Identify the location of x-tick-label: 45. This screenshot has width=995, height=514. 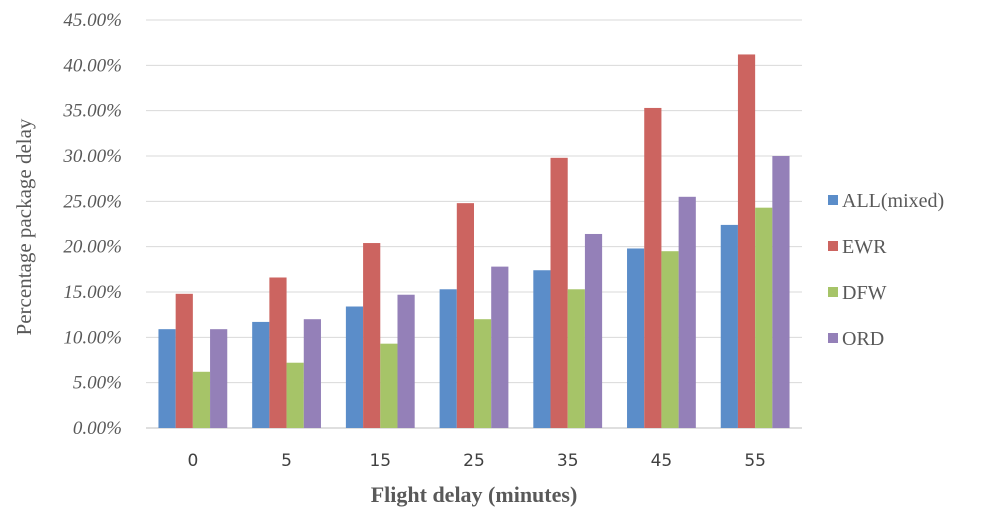
(662, 461).